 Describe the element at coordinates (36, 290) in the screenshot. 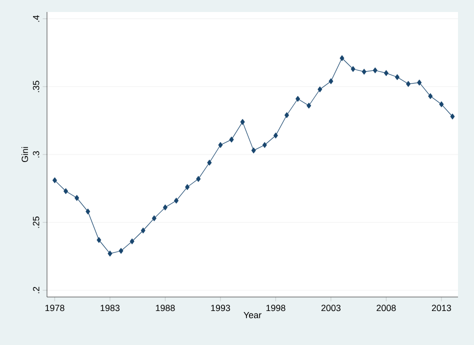

I see `y-tick-label: .2` at that location.